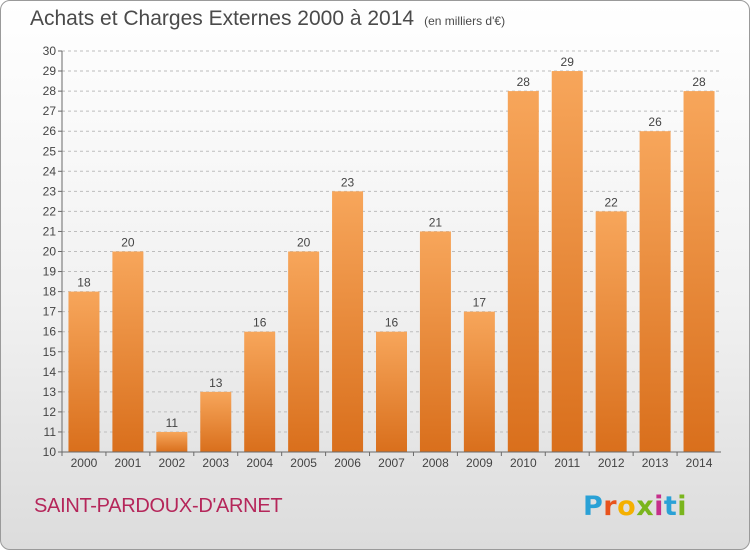 Image resolution: width=750 pixels, height=550 pixels. What do you see at coordinates (50, 352) in the screenshot?
I see `y-tick-label: 15` at bounding box center [50, 352].